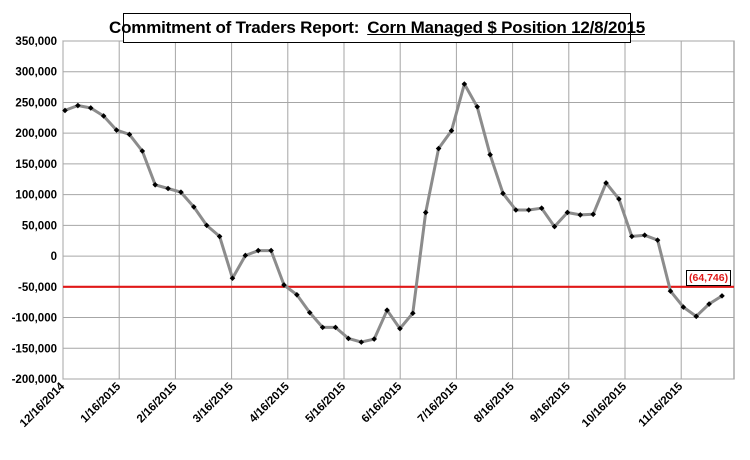  Describe the element at coordinates (43, 405) in the screenshot. I see `x-tick-label: 12/16/2014` at that location.